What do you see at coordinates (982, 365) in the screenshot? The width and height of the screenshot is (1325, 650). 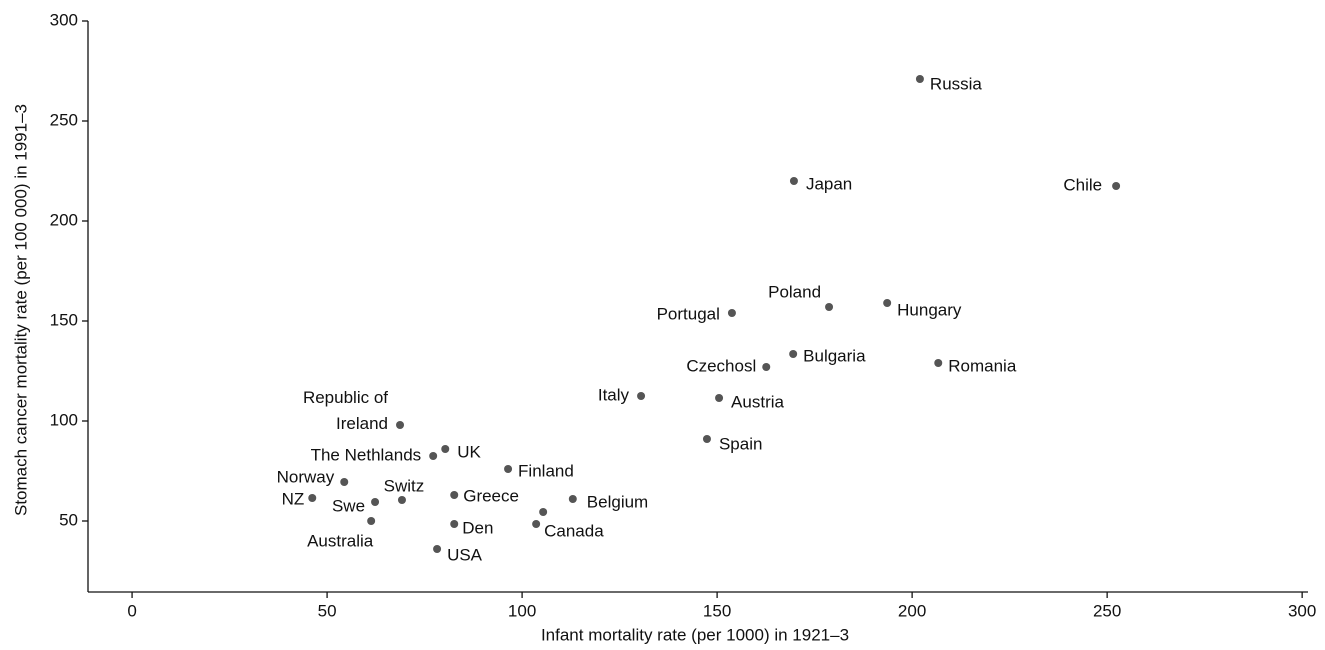 I see `point-label: Romania` at bounding box center [982, 365].